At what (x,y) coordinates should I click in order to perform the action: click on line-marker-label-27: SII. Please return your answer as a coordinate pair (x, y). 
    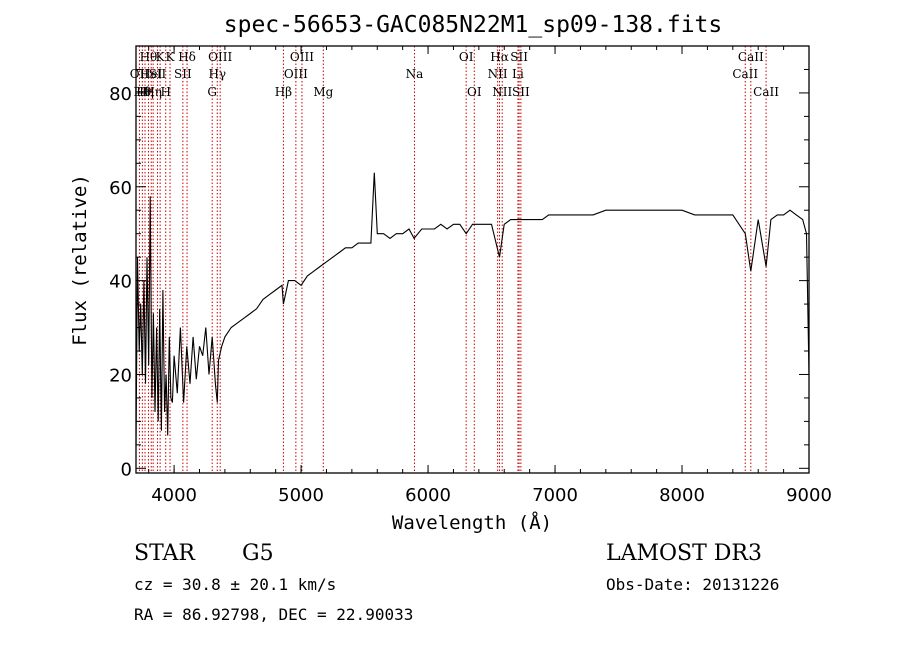
    Looking at the image, I should click on (521, 92).